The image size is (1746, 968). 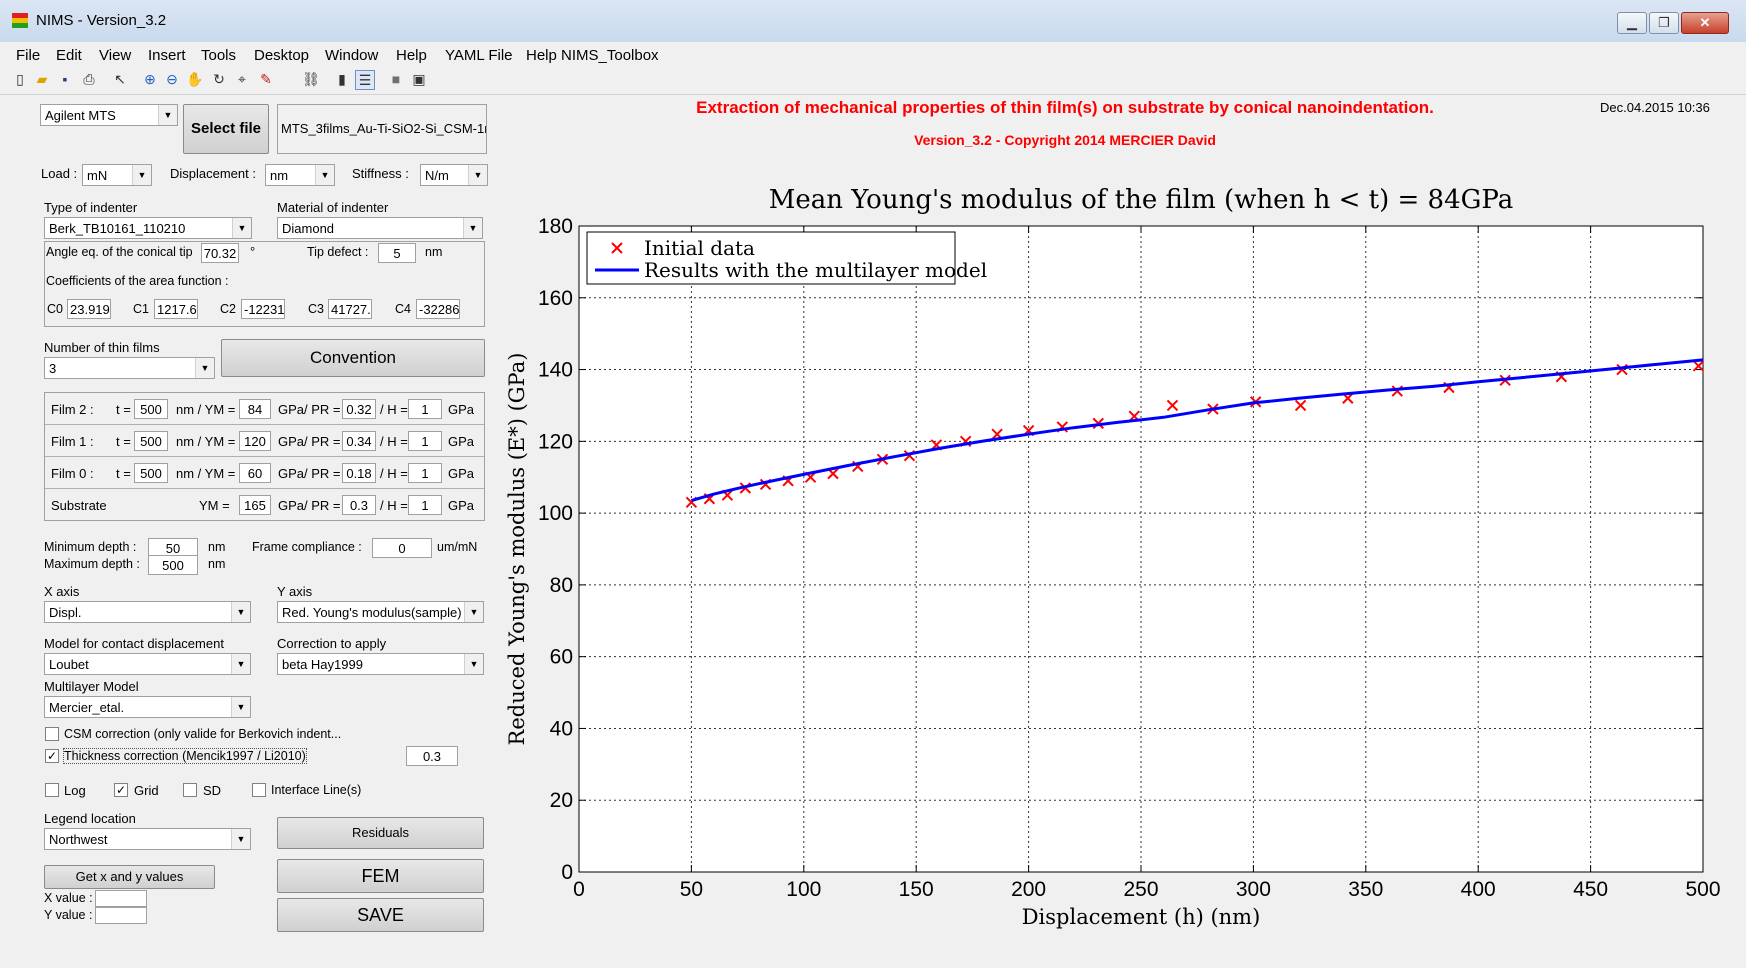 What do you see at coordinates (255, 441) in the screenshot?
I see `film-1-ym: 120` at bounding box center [255, 441].